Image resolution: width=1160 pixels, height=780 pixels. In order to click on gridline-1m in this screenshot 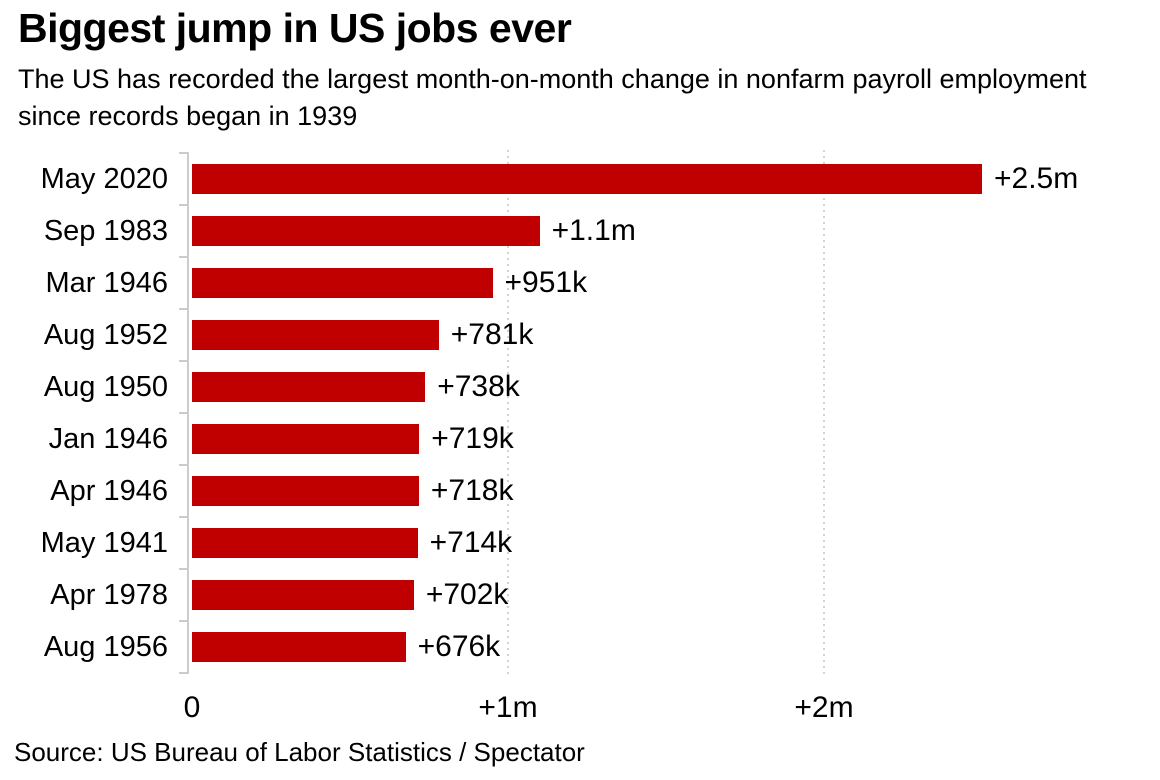, I will do `click(508, 412)`.